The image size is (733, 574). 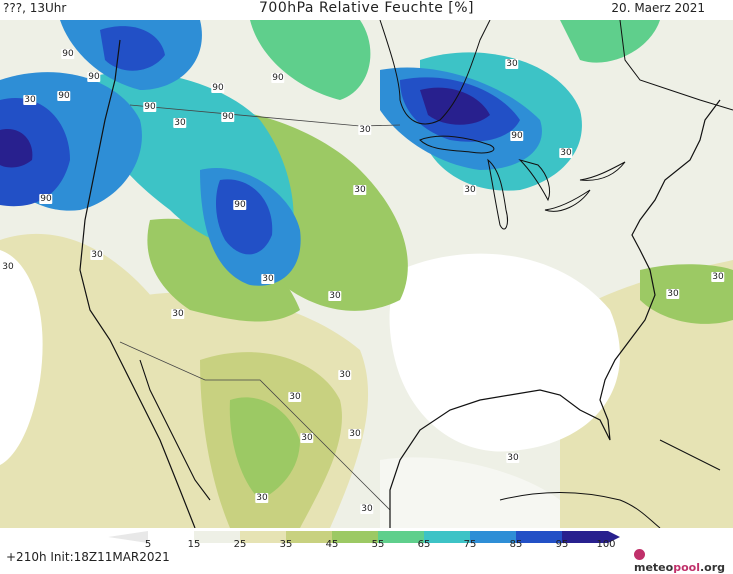 What do you see at coordinates (128, 537) in the screenshot?
I see `colorbar-under-triangle` at bounding box center [128, 537].